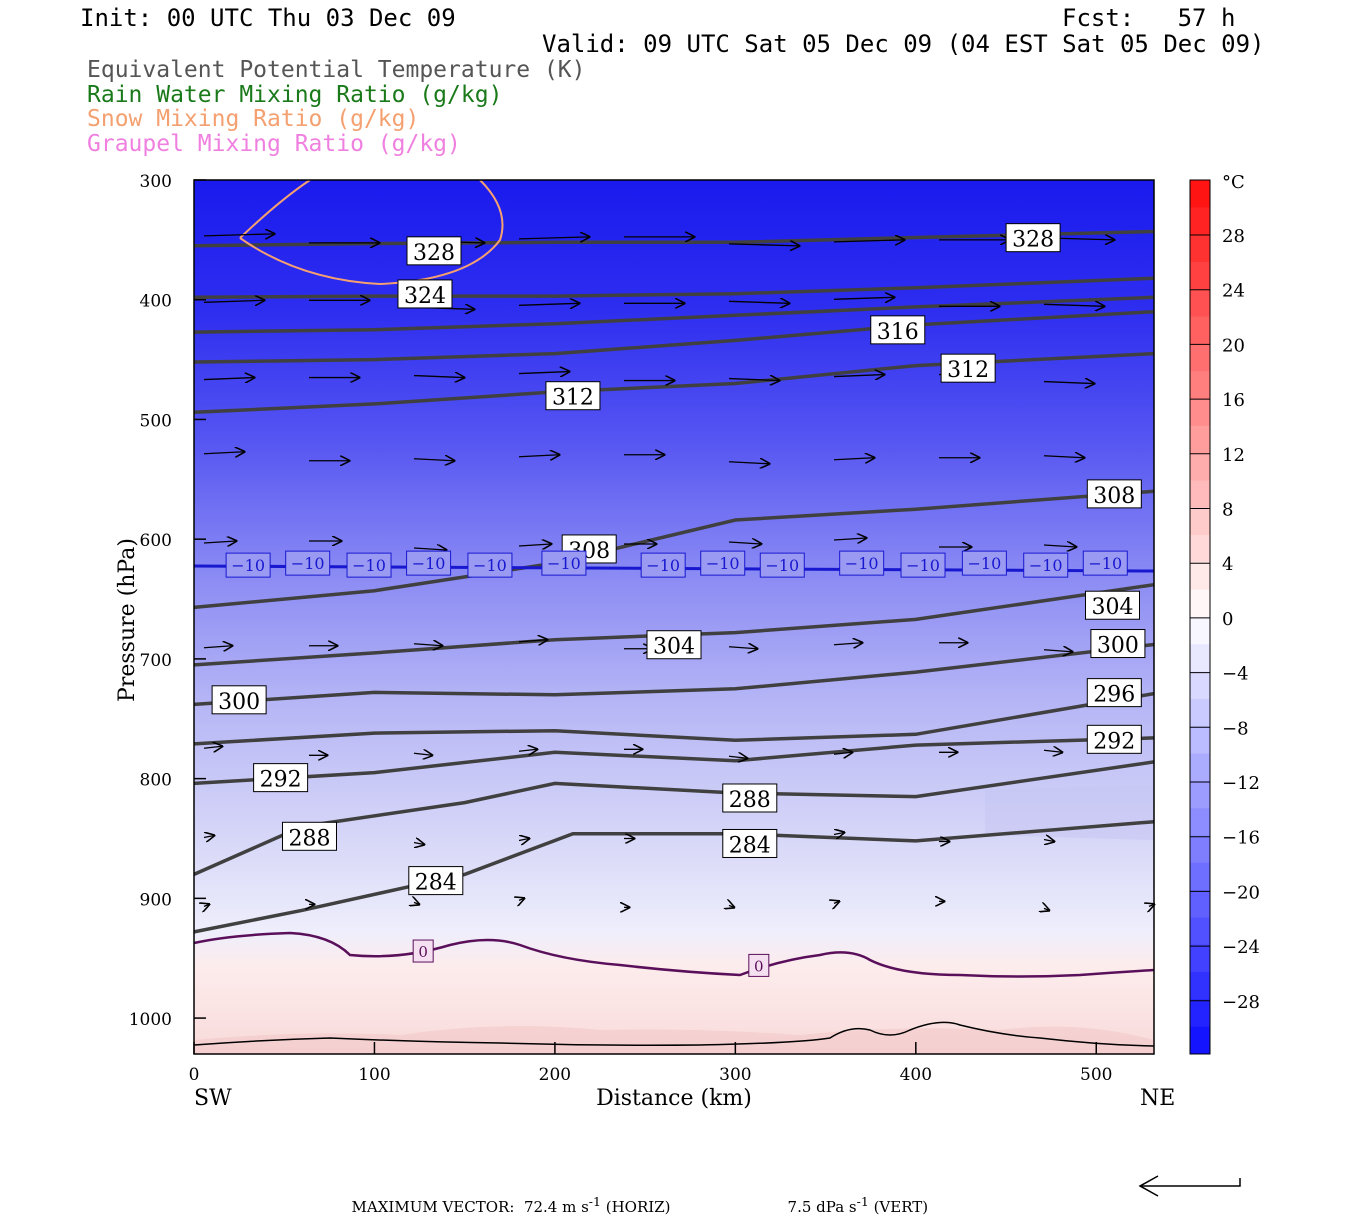 This screenshot has width=1350, height=1216. I want to click on contour-label: 304, so click(674, 647).